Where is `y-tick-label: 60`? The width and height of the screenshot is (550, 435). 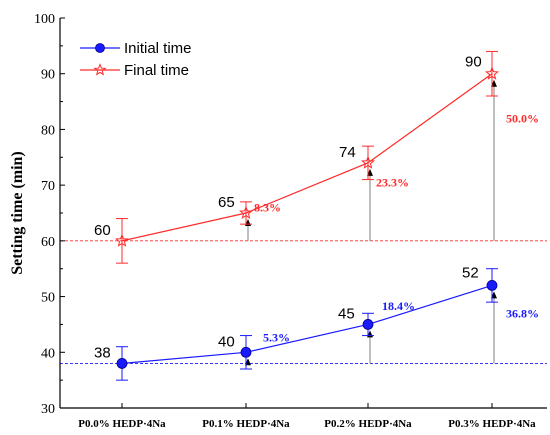 y-tick-label: 60 is located at coordinates (48, 242).